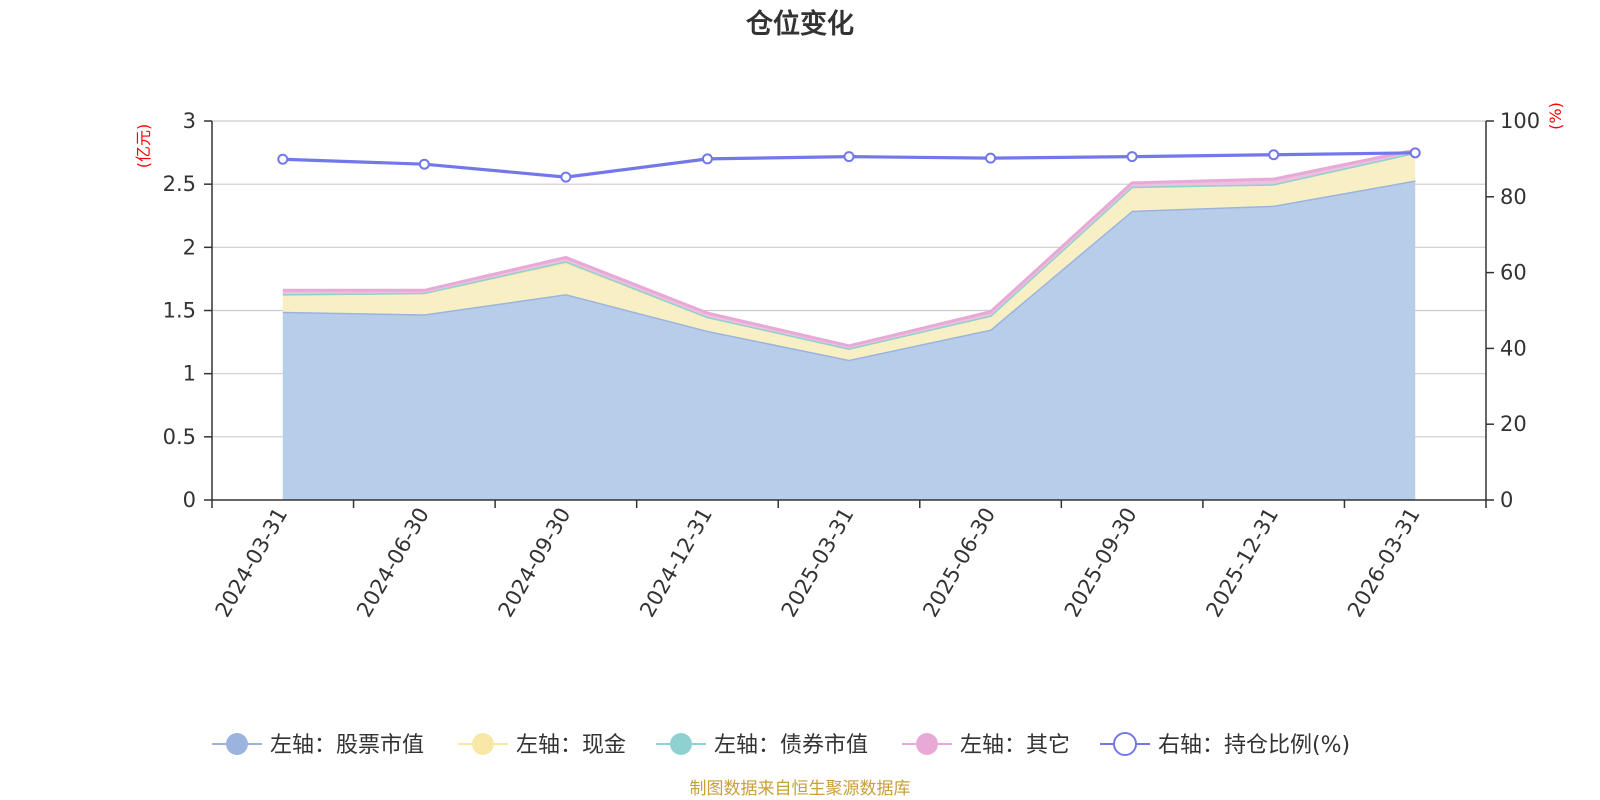 The width and height of the screenshot is (1600, 800). Describe the element at coordinates (818, 563) in the screenshot. I see `x-tick-label: 2025-03-31` at that location.